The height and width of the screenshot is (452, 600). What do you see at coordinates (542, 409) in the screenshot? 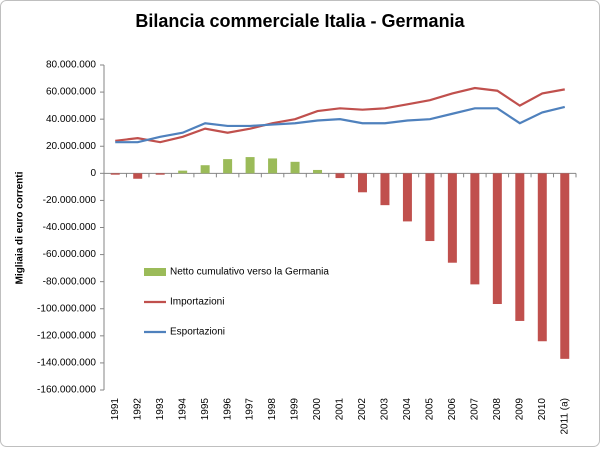
I see `x-tick-label: 2010` at bounding box center [542, 409].